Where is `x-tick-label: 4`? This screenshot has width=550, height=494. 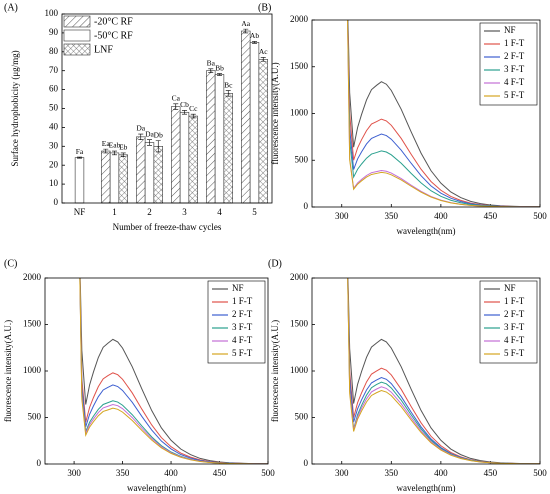
x-tick-label: 4 is located at coordinates (219, 212).